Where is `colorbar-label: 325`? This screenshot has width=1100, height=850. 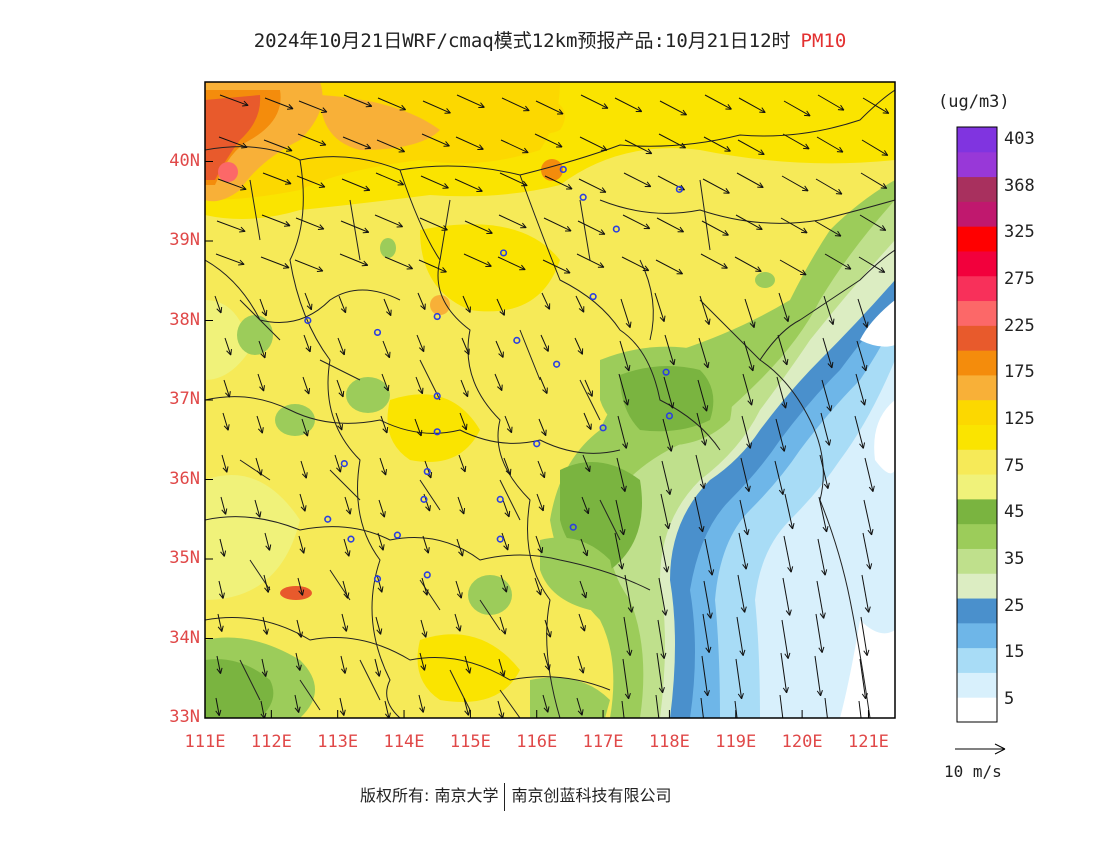
colorbar-label: 325 is located at coordinates (1019, 232).